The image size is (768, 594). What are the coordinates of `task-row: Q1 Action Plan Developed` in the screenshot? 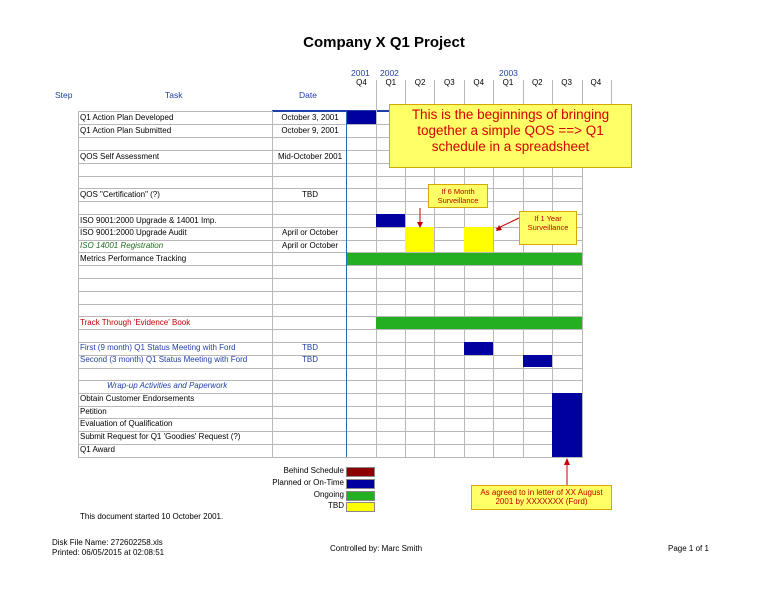 It's located at (127, 117).